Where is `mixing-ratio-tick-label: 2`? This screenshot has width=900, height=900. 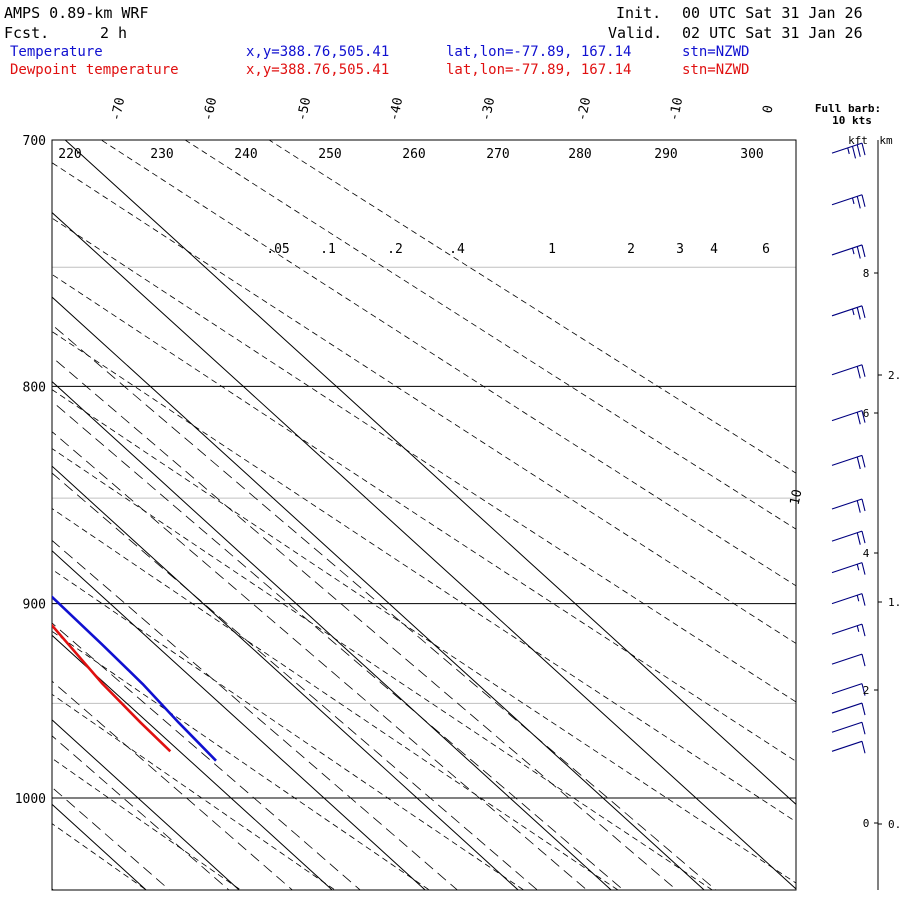
mixing-ratio-tick-label: 2 is located at coordinates (631, 249).